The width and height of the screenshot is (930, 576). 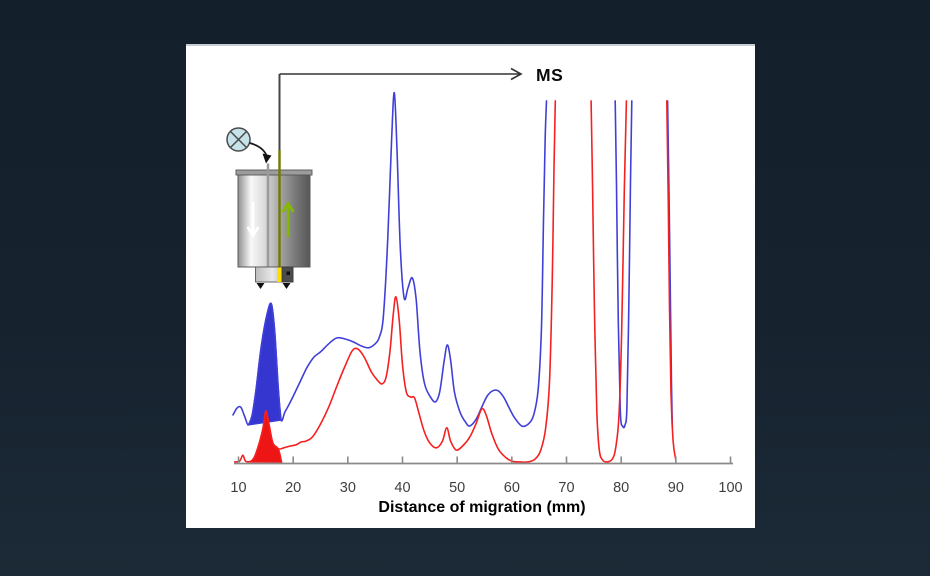 I want to click on ms-arrow-head-icon, so click(x=516, y=74).